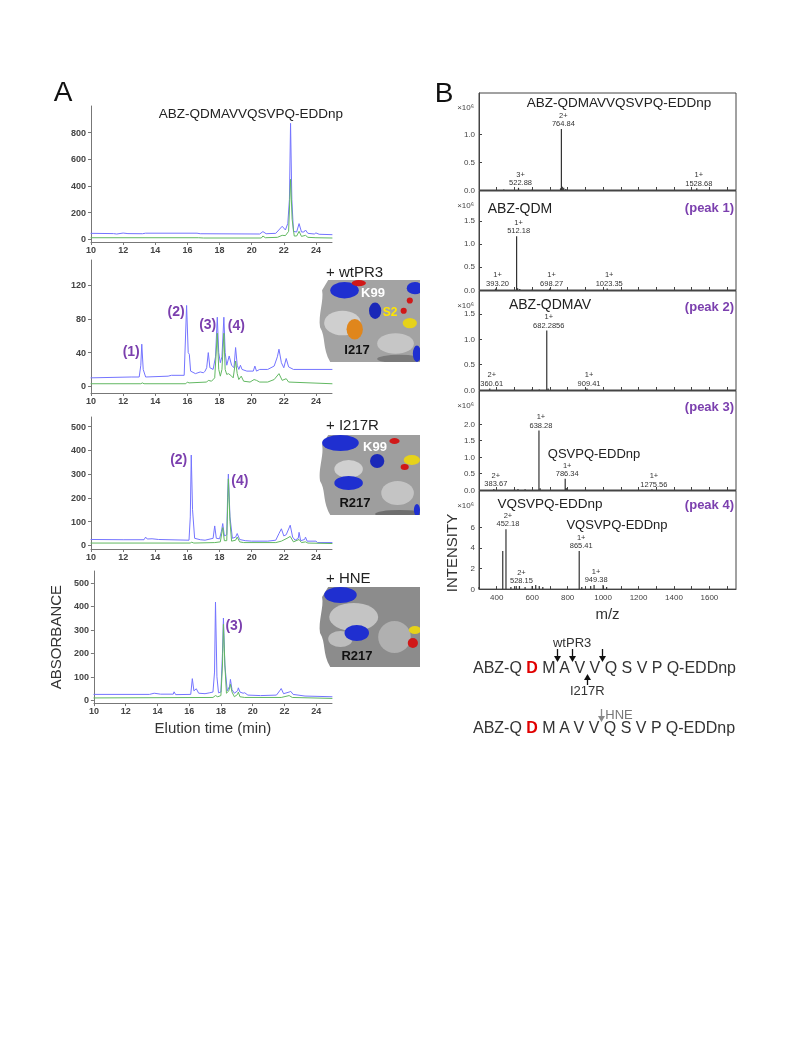  Describe the element at coordinates (567, 597) in the screenshot. I see `x-tick-label: 800` at that location.